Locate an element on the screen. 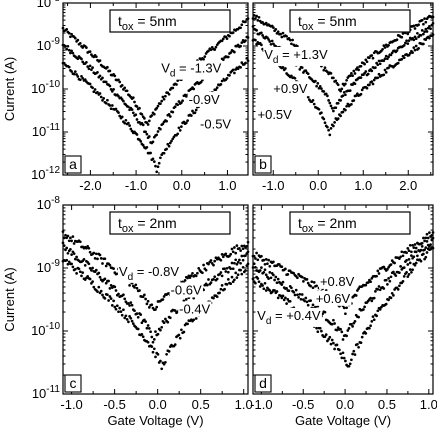 This screenshot has height=428, width=437. y-axis-title: Current (A) is located at coordinates (9, 89).